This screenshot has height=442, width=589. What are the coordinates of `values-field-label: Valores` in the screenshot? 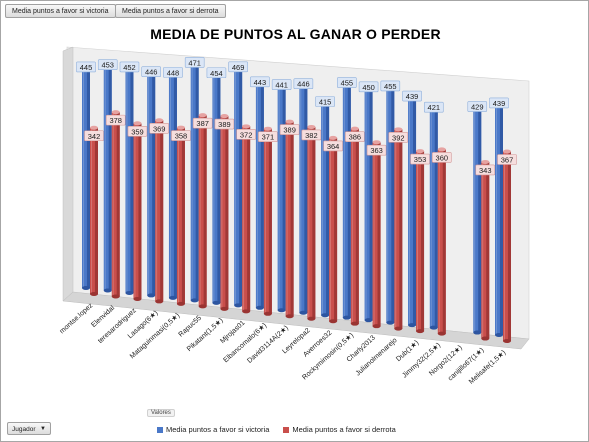 It's located at (161, 413).